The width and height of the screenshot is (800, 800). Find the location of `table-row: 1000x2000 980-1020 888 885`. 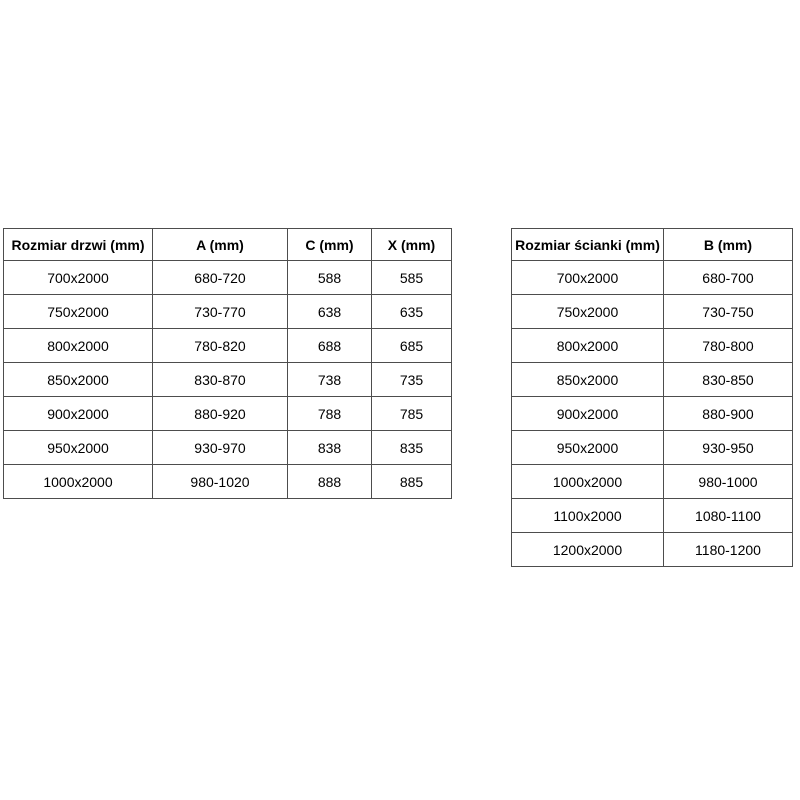

table-row: 1000x2000 980-1020 888 885 is located at coordinates (227, 481).